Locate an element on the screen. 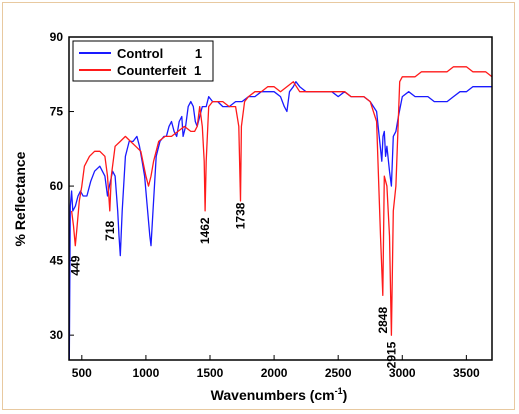  legend-label-counterfeit: Counterfeit is located at coordinates (152, 70).